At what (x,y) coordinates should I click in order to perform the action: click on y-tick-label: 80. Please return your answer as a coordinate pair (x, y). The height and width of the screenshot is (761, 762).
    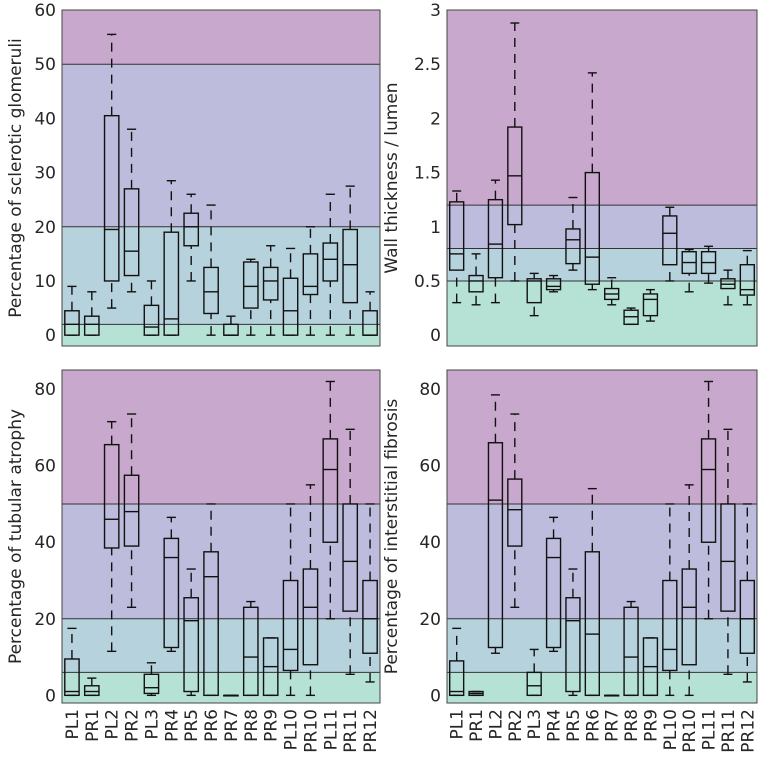
    Looking at the image, I should click on (430, 390).